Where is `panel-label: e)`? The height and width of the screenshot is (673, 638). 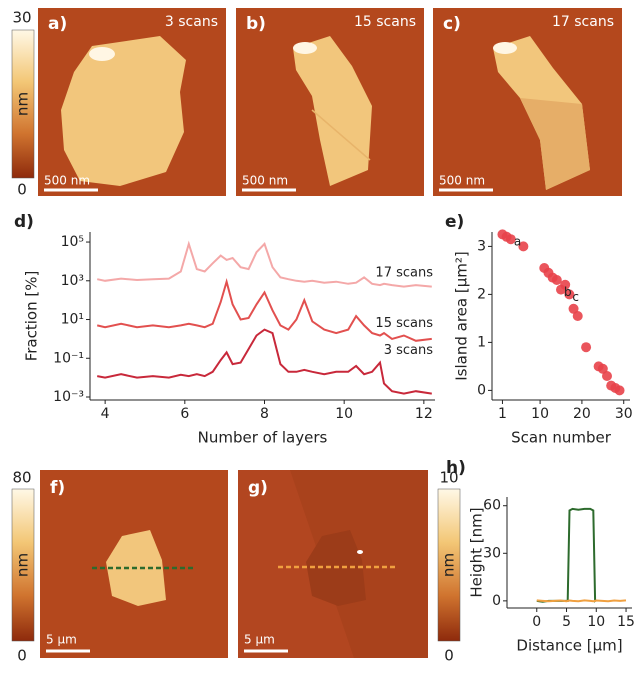 panel-label: e) is located at coordinates (454, 222).